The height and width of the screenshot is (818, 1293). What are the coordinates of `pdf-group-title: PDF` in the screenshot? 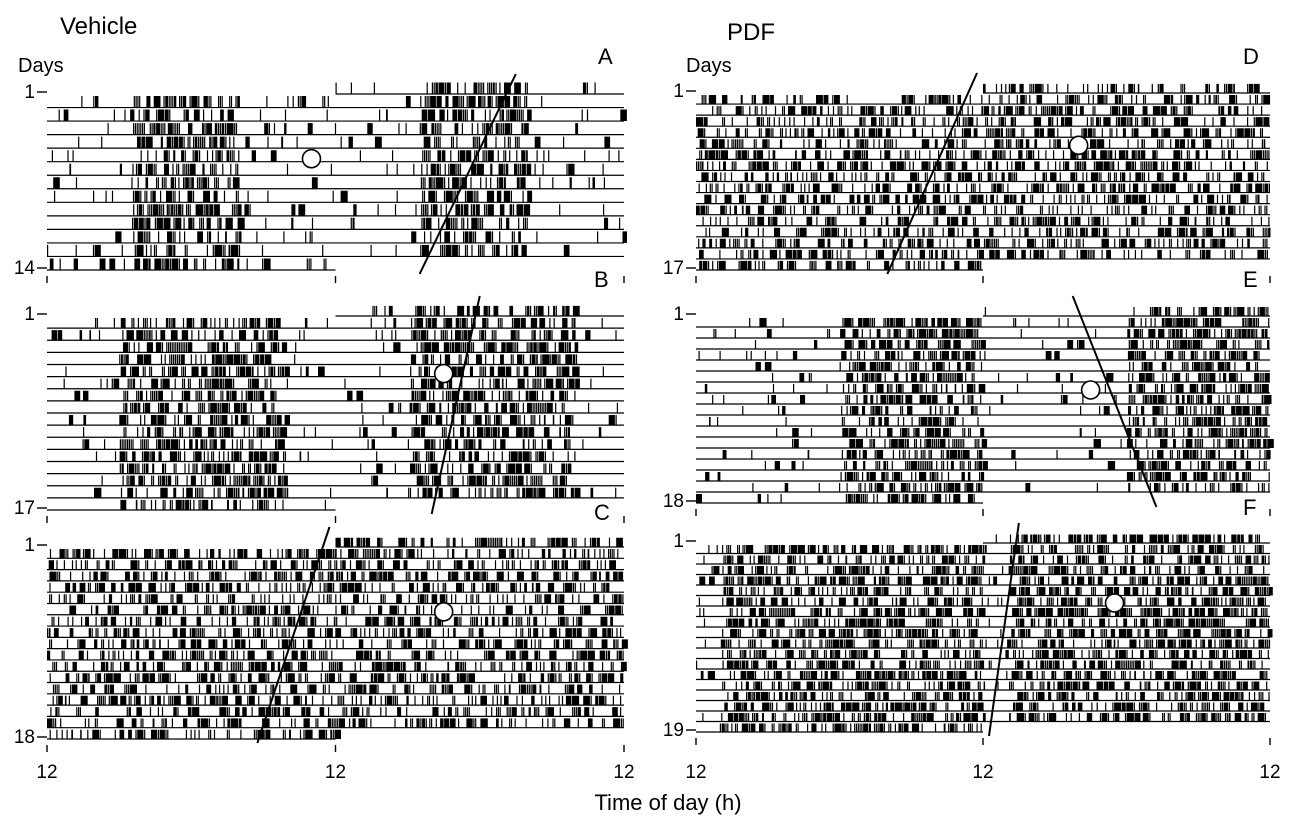 It's located at (751, 32).